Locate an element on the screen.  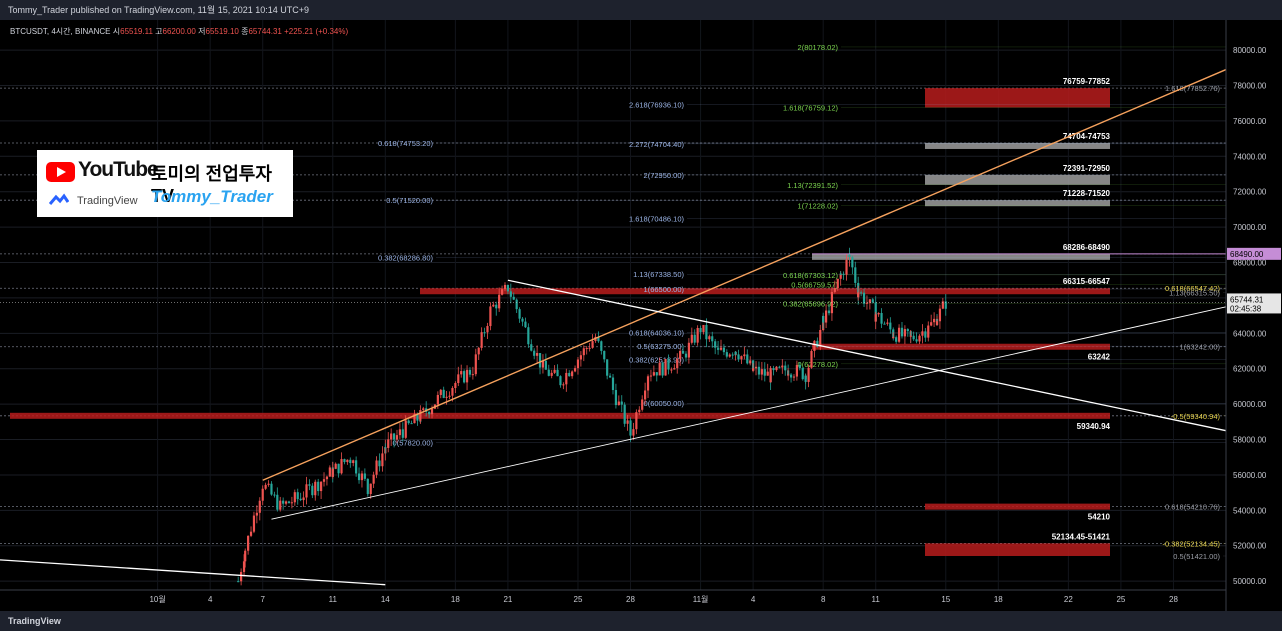
last-price-value: 65744.31 is located at coordinates (1247, 299).